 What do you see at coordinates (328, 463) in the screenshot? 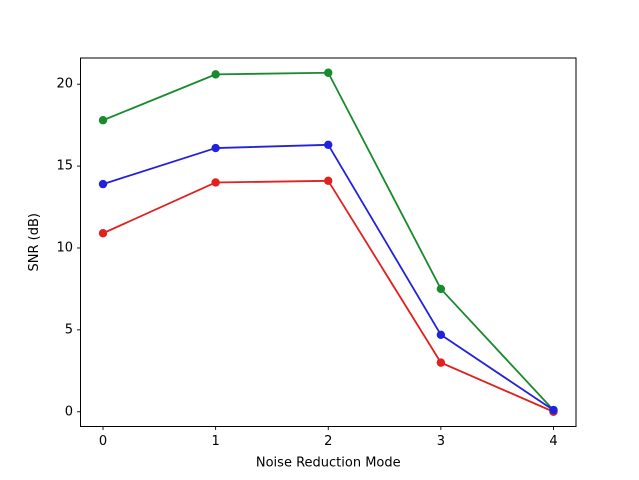
I see `x-axis-label: Noise Reduction Mode` at bounding box center [328, 463].